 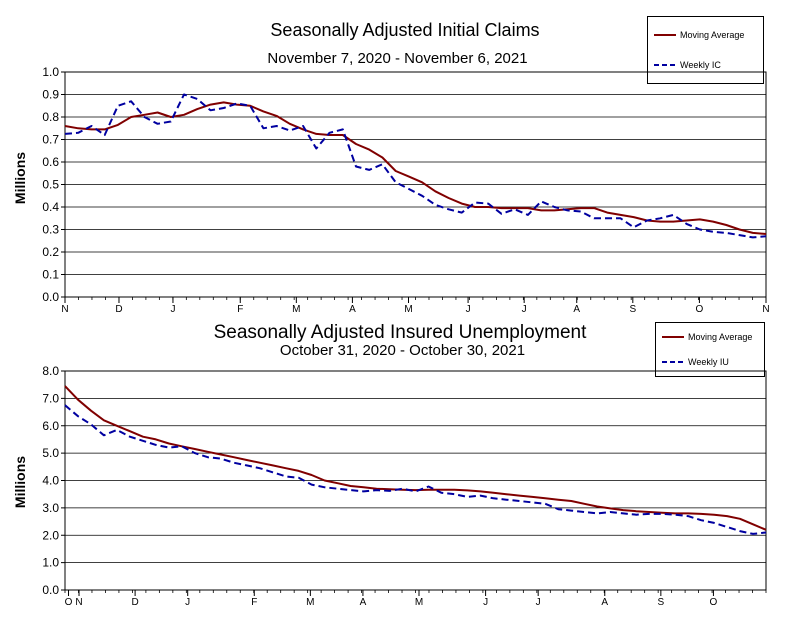 I want to click on y-tick-label: 0.9, so click(x=50, y=95).